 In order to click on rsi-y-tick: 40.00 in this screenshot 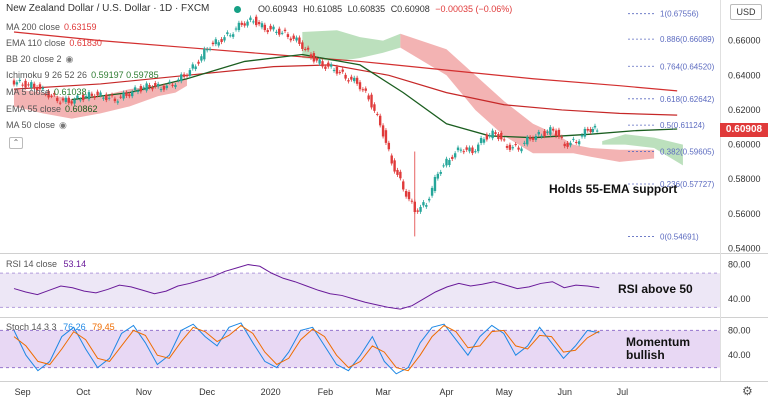, I will do `click(739, 299)`.